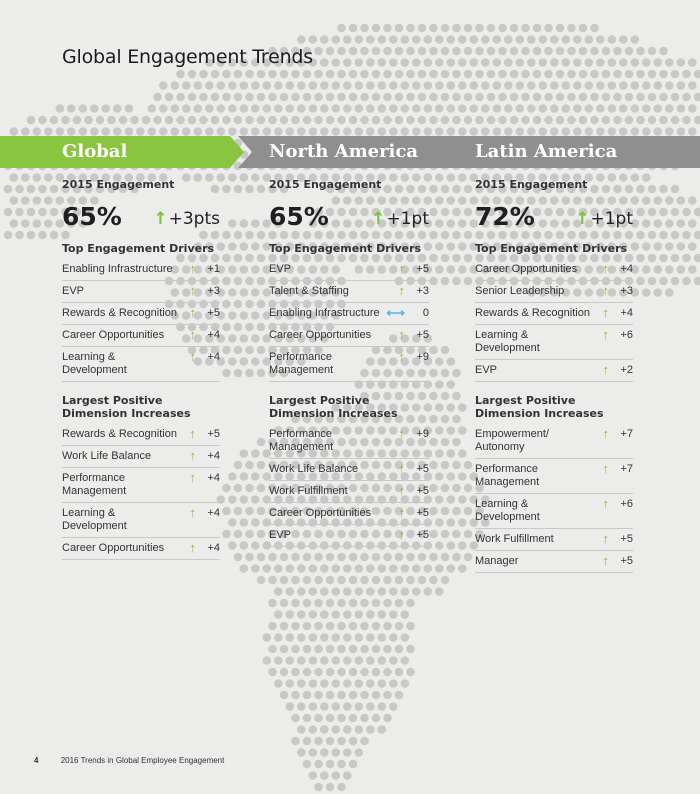 The image size is (700, 794). I want to click on metric-row: Empowerment/Autonomy ↑ +7, so click(554, 441).